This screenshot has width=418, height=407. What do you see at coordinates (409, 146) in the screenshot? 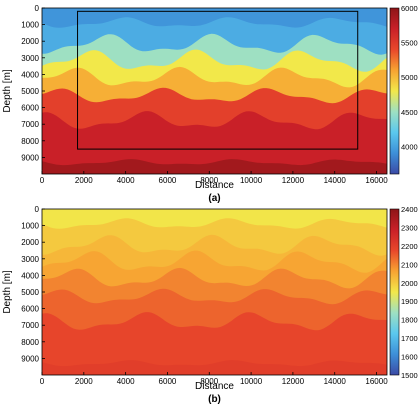
I see `colorbar-tick-label: 4000` at bounding box center [409, 146].